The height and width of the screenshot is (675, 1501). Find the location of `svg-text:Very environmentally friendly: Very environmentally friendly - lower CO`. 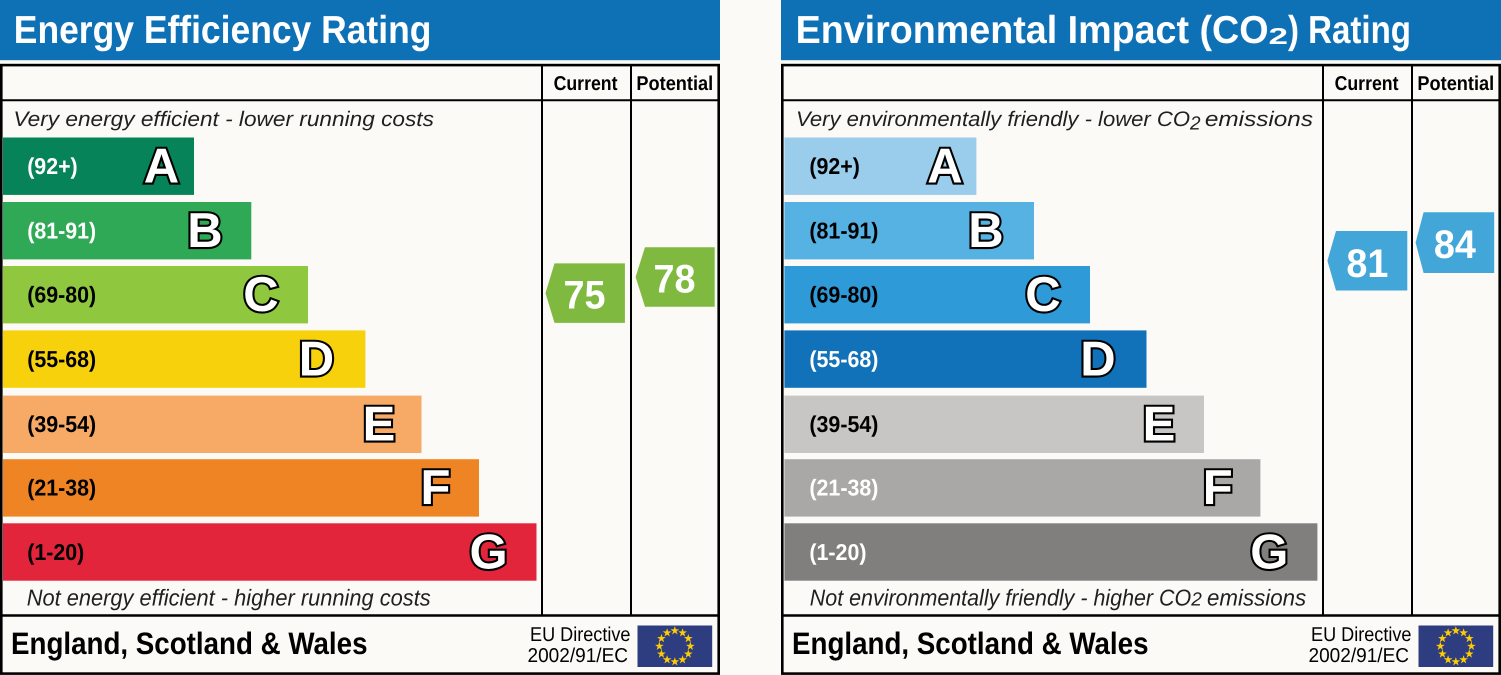

svg-text:Very environmentally friendly: Very environmentally friendly - lower CO is located at coordinates (993, 119).